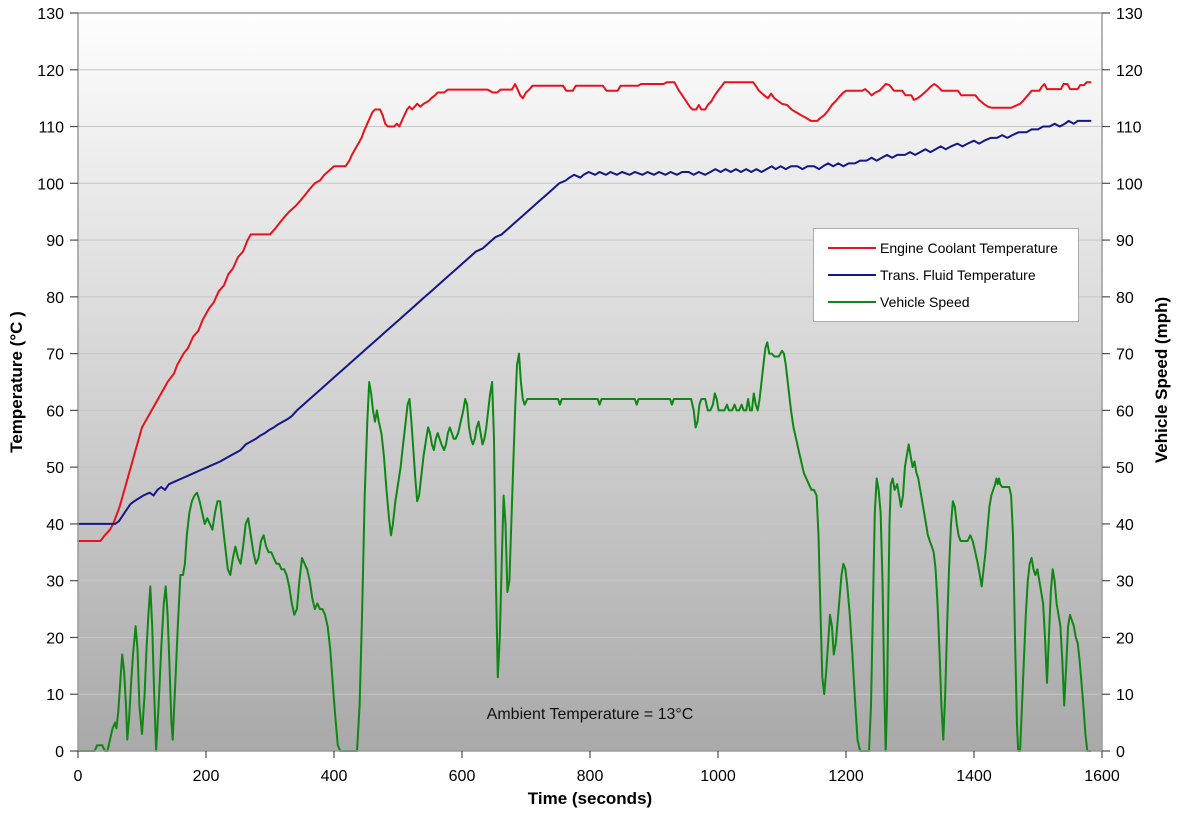 The image size is (1181, 824). I want to click on x-axis-tick-label: 0, so click(78, 776).